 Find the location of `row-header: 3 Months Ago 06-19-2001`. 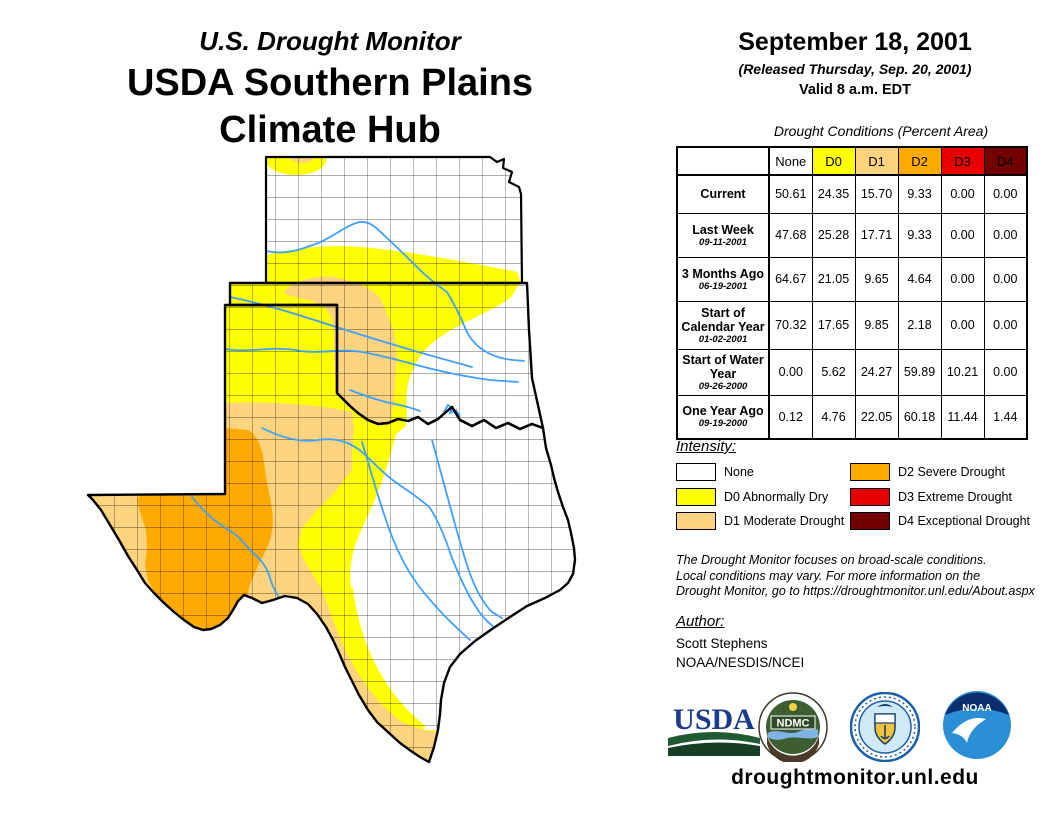

row-header: 3 Months Ago 06-19-2001 is located at coordinates (723, 279).